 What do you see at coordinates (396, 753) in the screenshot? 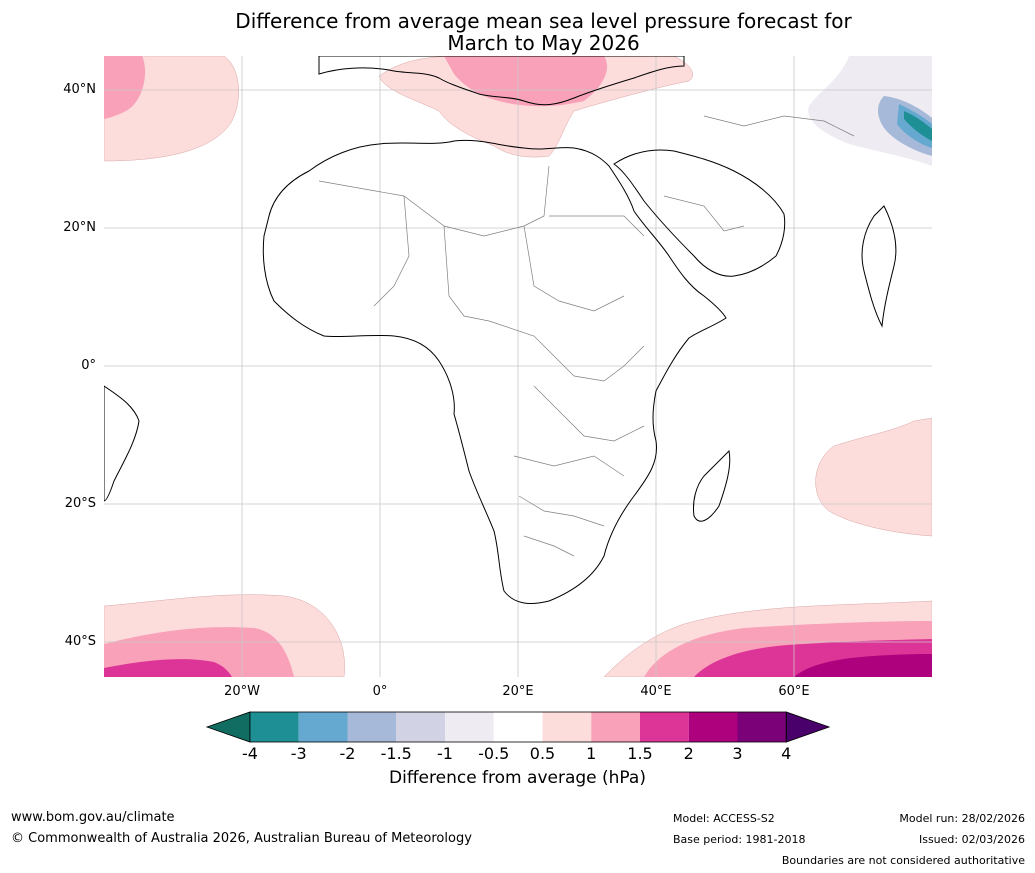
I see `colorbar-tick-label: -1.5` at bounding box center [396, 753].